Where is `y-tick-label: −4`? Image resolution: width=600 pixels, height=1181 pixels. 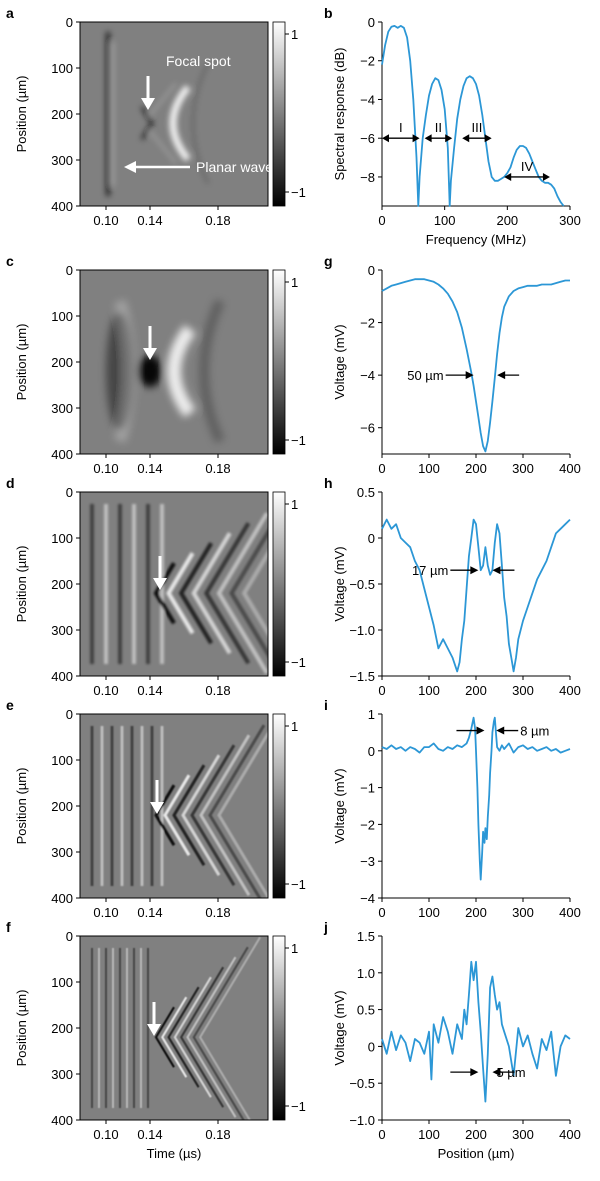 y-tick-label: −4 is located at coordinates (367, 375).